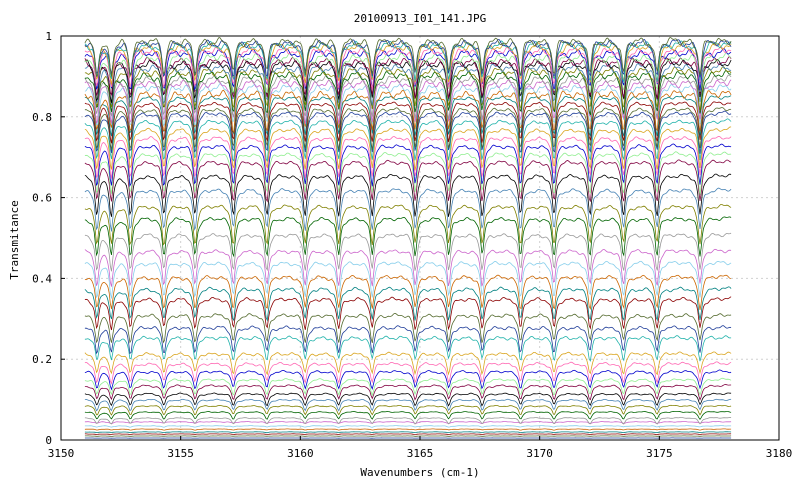 The width and height of the screenshot is (800, 480). What do you see at coordinates (420, 453) in the screenshot?
I see `x-tick-label: 3165` at bounding box center [420, 453].